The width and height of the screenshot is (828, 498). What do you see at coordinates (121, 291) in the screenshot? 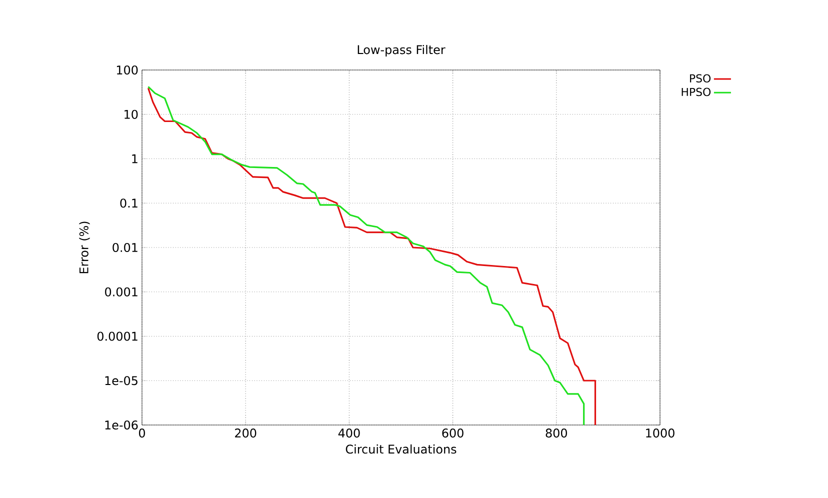
I see `y-tick-label: 0.001` at bounding box center [121, 291].